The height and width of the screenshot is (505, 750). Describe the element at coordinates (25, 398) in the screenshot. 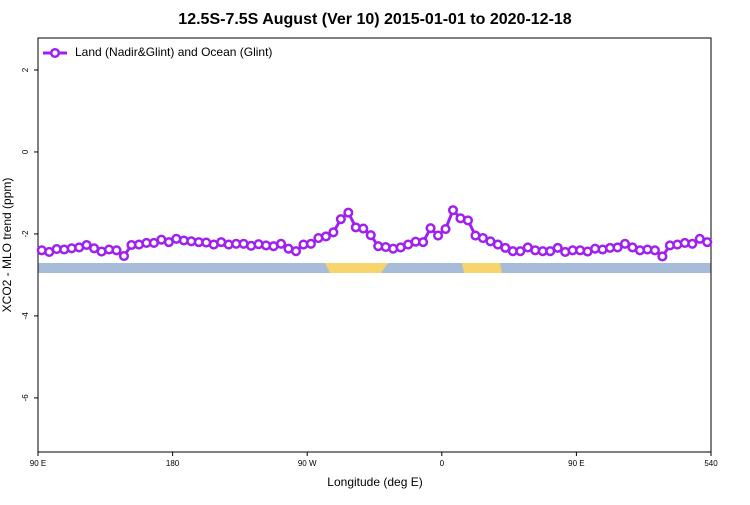

I see `y-tick-label: -6` at that location.